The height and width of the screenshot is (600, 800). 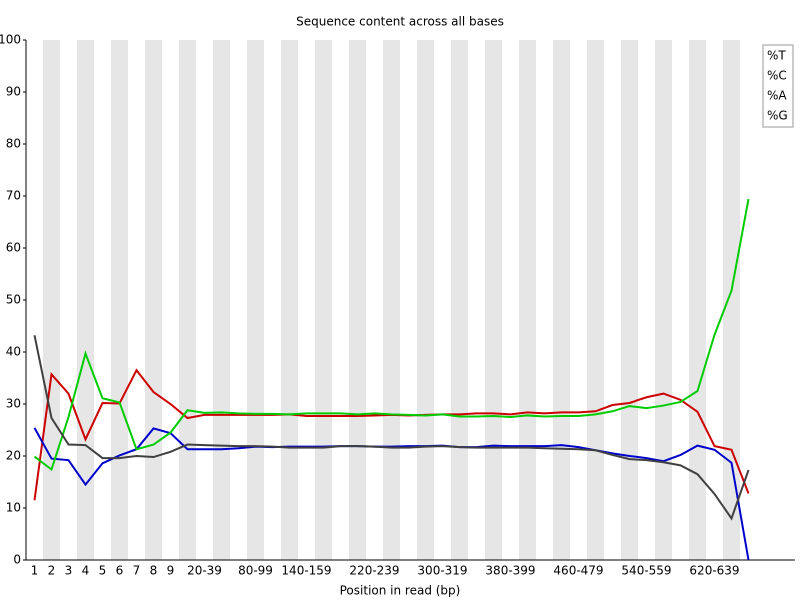 I want to click on x-axis-label: Position in read (bp), so click(x=400, y=591).